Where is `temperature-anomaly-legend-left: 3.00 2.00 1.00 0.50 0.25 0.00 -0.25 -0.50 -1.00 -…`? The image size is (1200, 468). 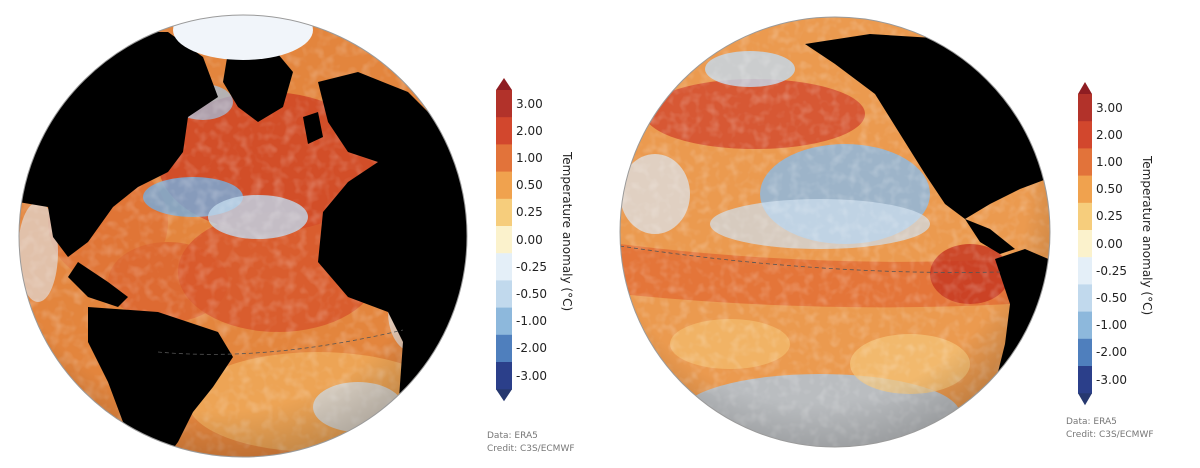
temperature-anomaly-legend-left: 3.00 2.00 1.00 0.50 0.25 0.00 -0.25 -0.50 -1.00 -… is located at coordinates (546, 240).